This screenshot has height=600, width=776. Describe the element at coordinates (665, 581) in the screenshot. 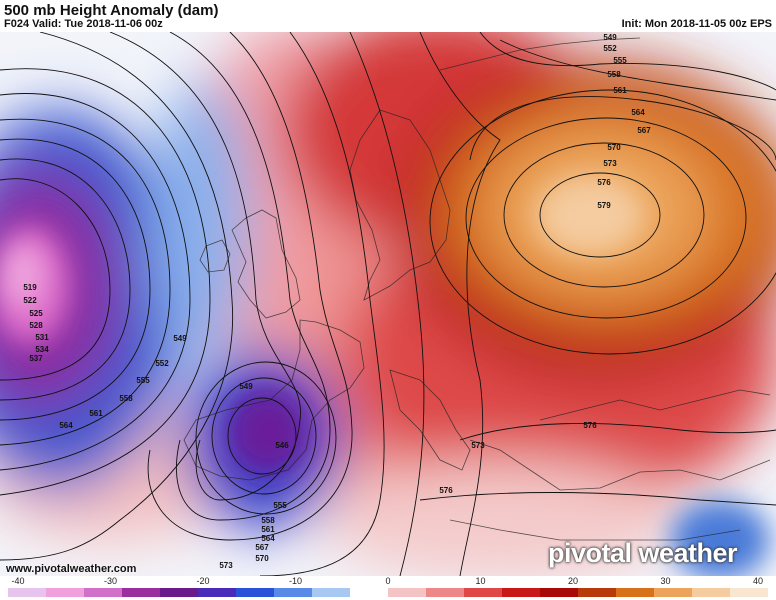

I see `colorbar-tick: 30` at that location.